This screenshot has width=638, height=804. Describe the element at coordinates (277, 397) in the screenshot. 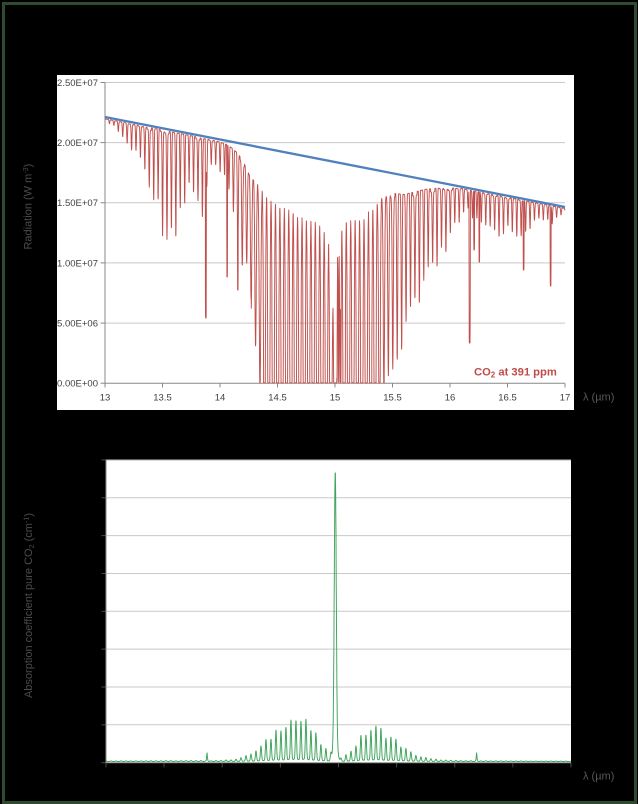

I see `svg-text: 14.5` at that location.